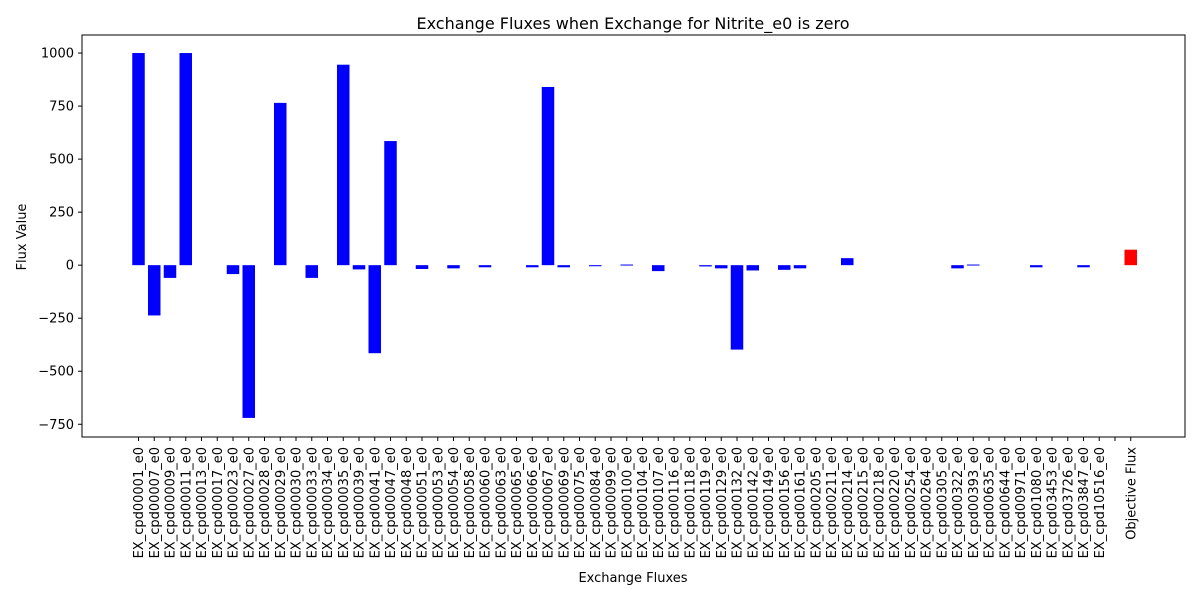 The image size is (1200, 600). Describe the element at coordinates (312, 502) in the screenshot. I see `x-tick-label: EX_cpd00033_e0` at that location.